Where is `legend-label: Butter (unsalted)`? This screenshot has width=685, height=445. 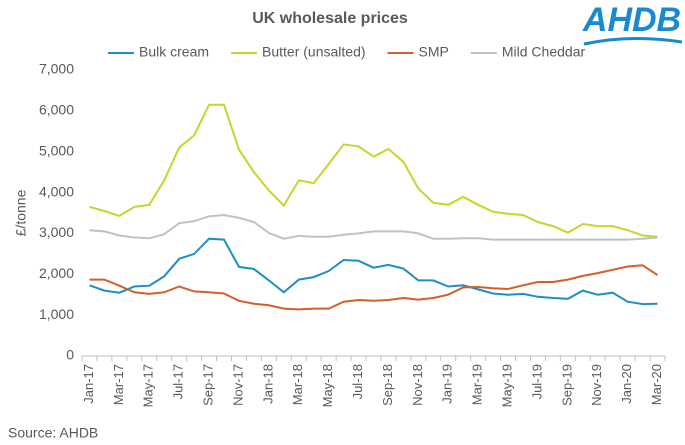
legend-label: Butter (unsalted) is located at coordinates (314, 52).